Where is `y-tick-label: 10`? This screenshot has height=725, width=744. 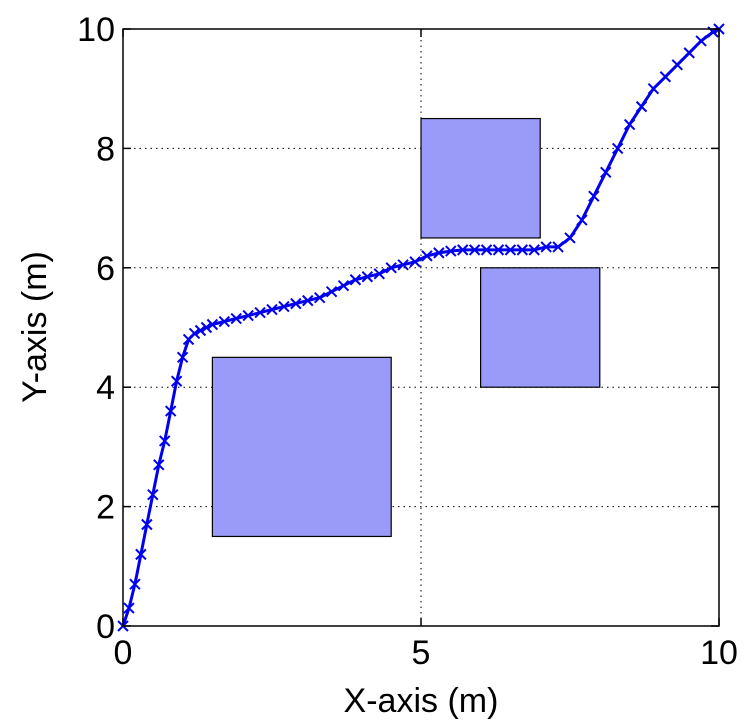
y-tick-label: 10 is located at coordinates (96, 30).